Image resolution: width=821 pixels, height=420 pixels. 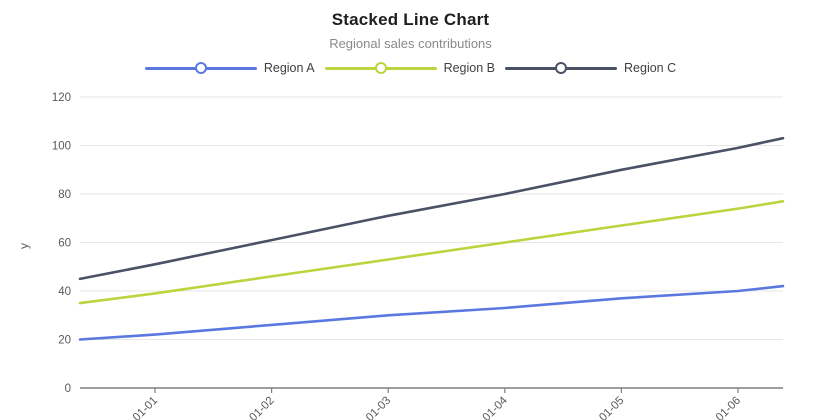 I want to click on chart-legend: Region A Region B Region C, so click(x=410, y=68).